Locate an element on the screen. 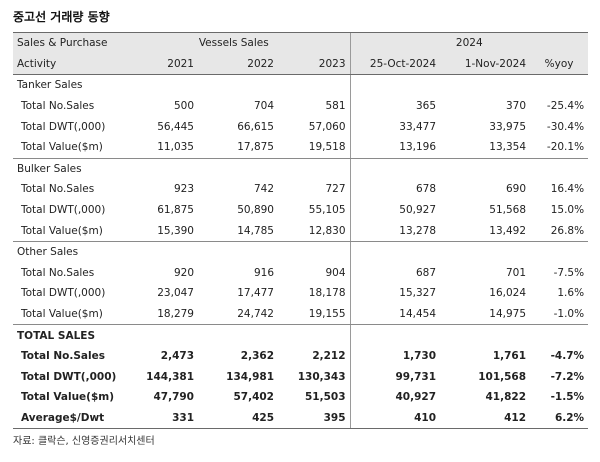 This screenshot has width=600, height=462. header-2024: 2024 is located at coordinates (469, 42).